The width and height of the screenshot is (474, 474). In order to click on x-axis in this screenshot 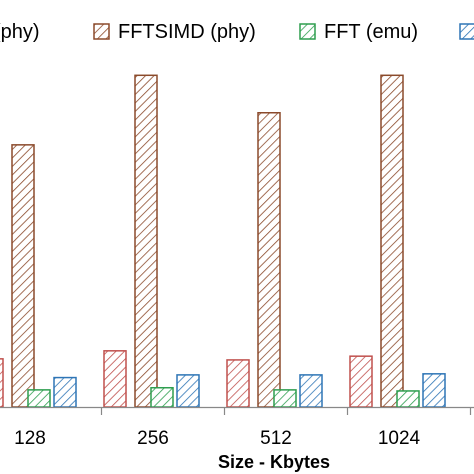, I will do `click(237, 410)`.